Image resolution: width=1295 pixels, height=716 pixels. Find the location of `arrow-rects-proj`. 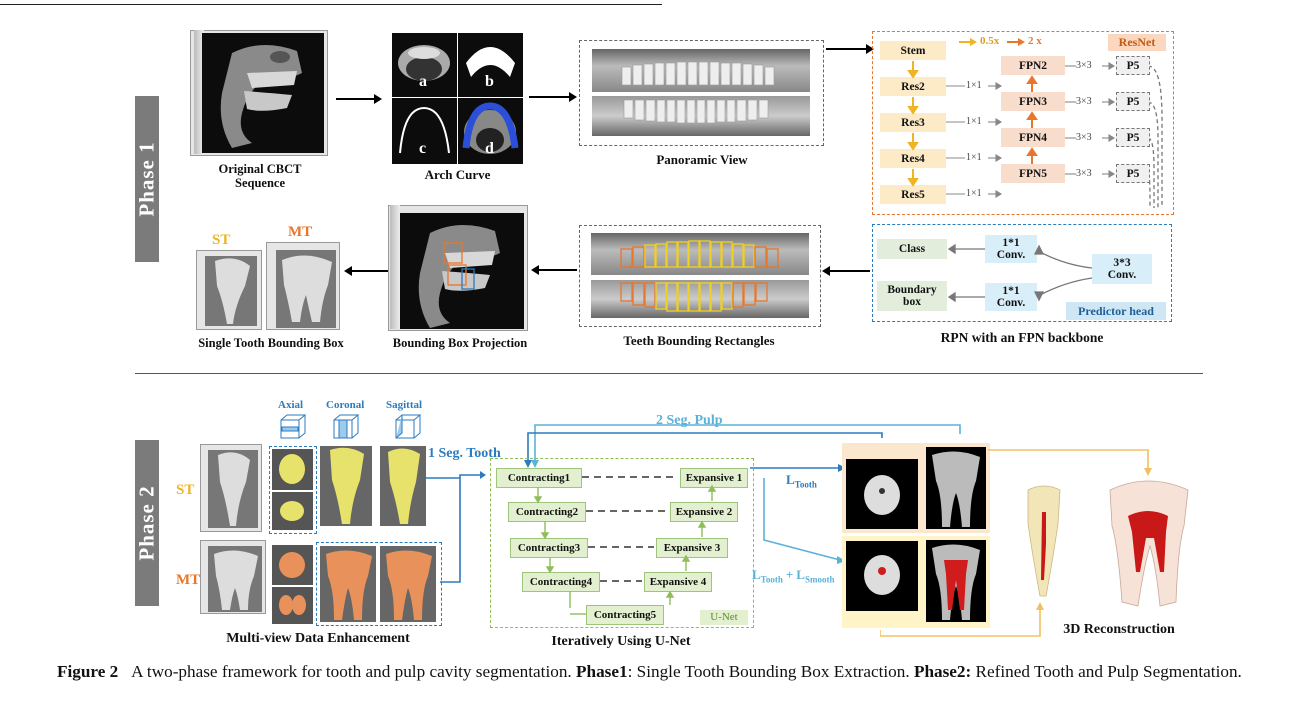

arrow-rects-proj is located at coordinates (554, 270).